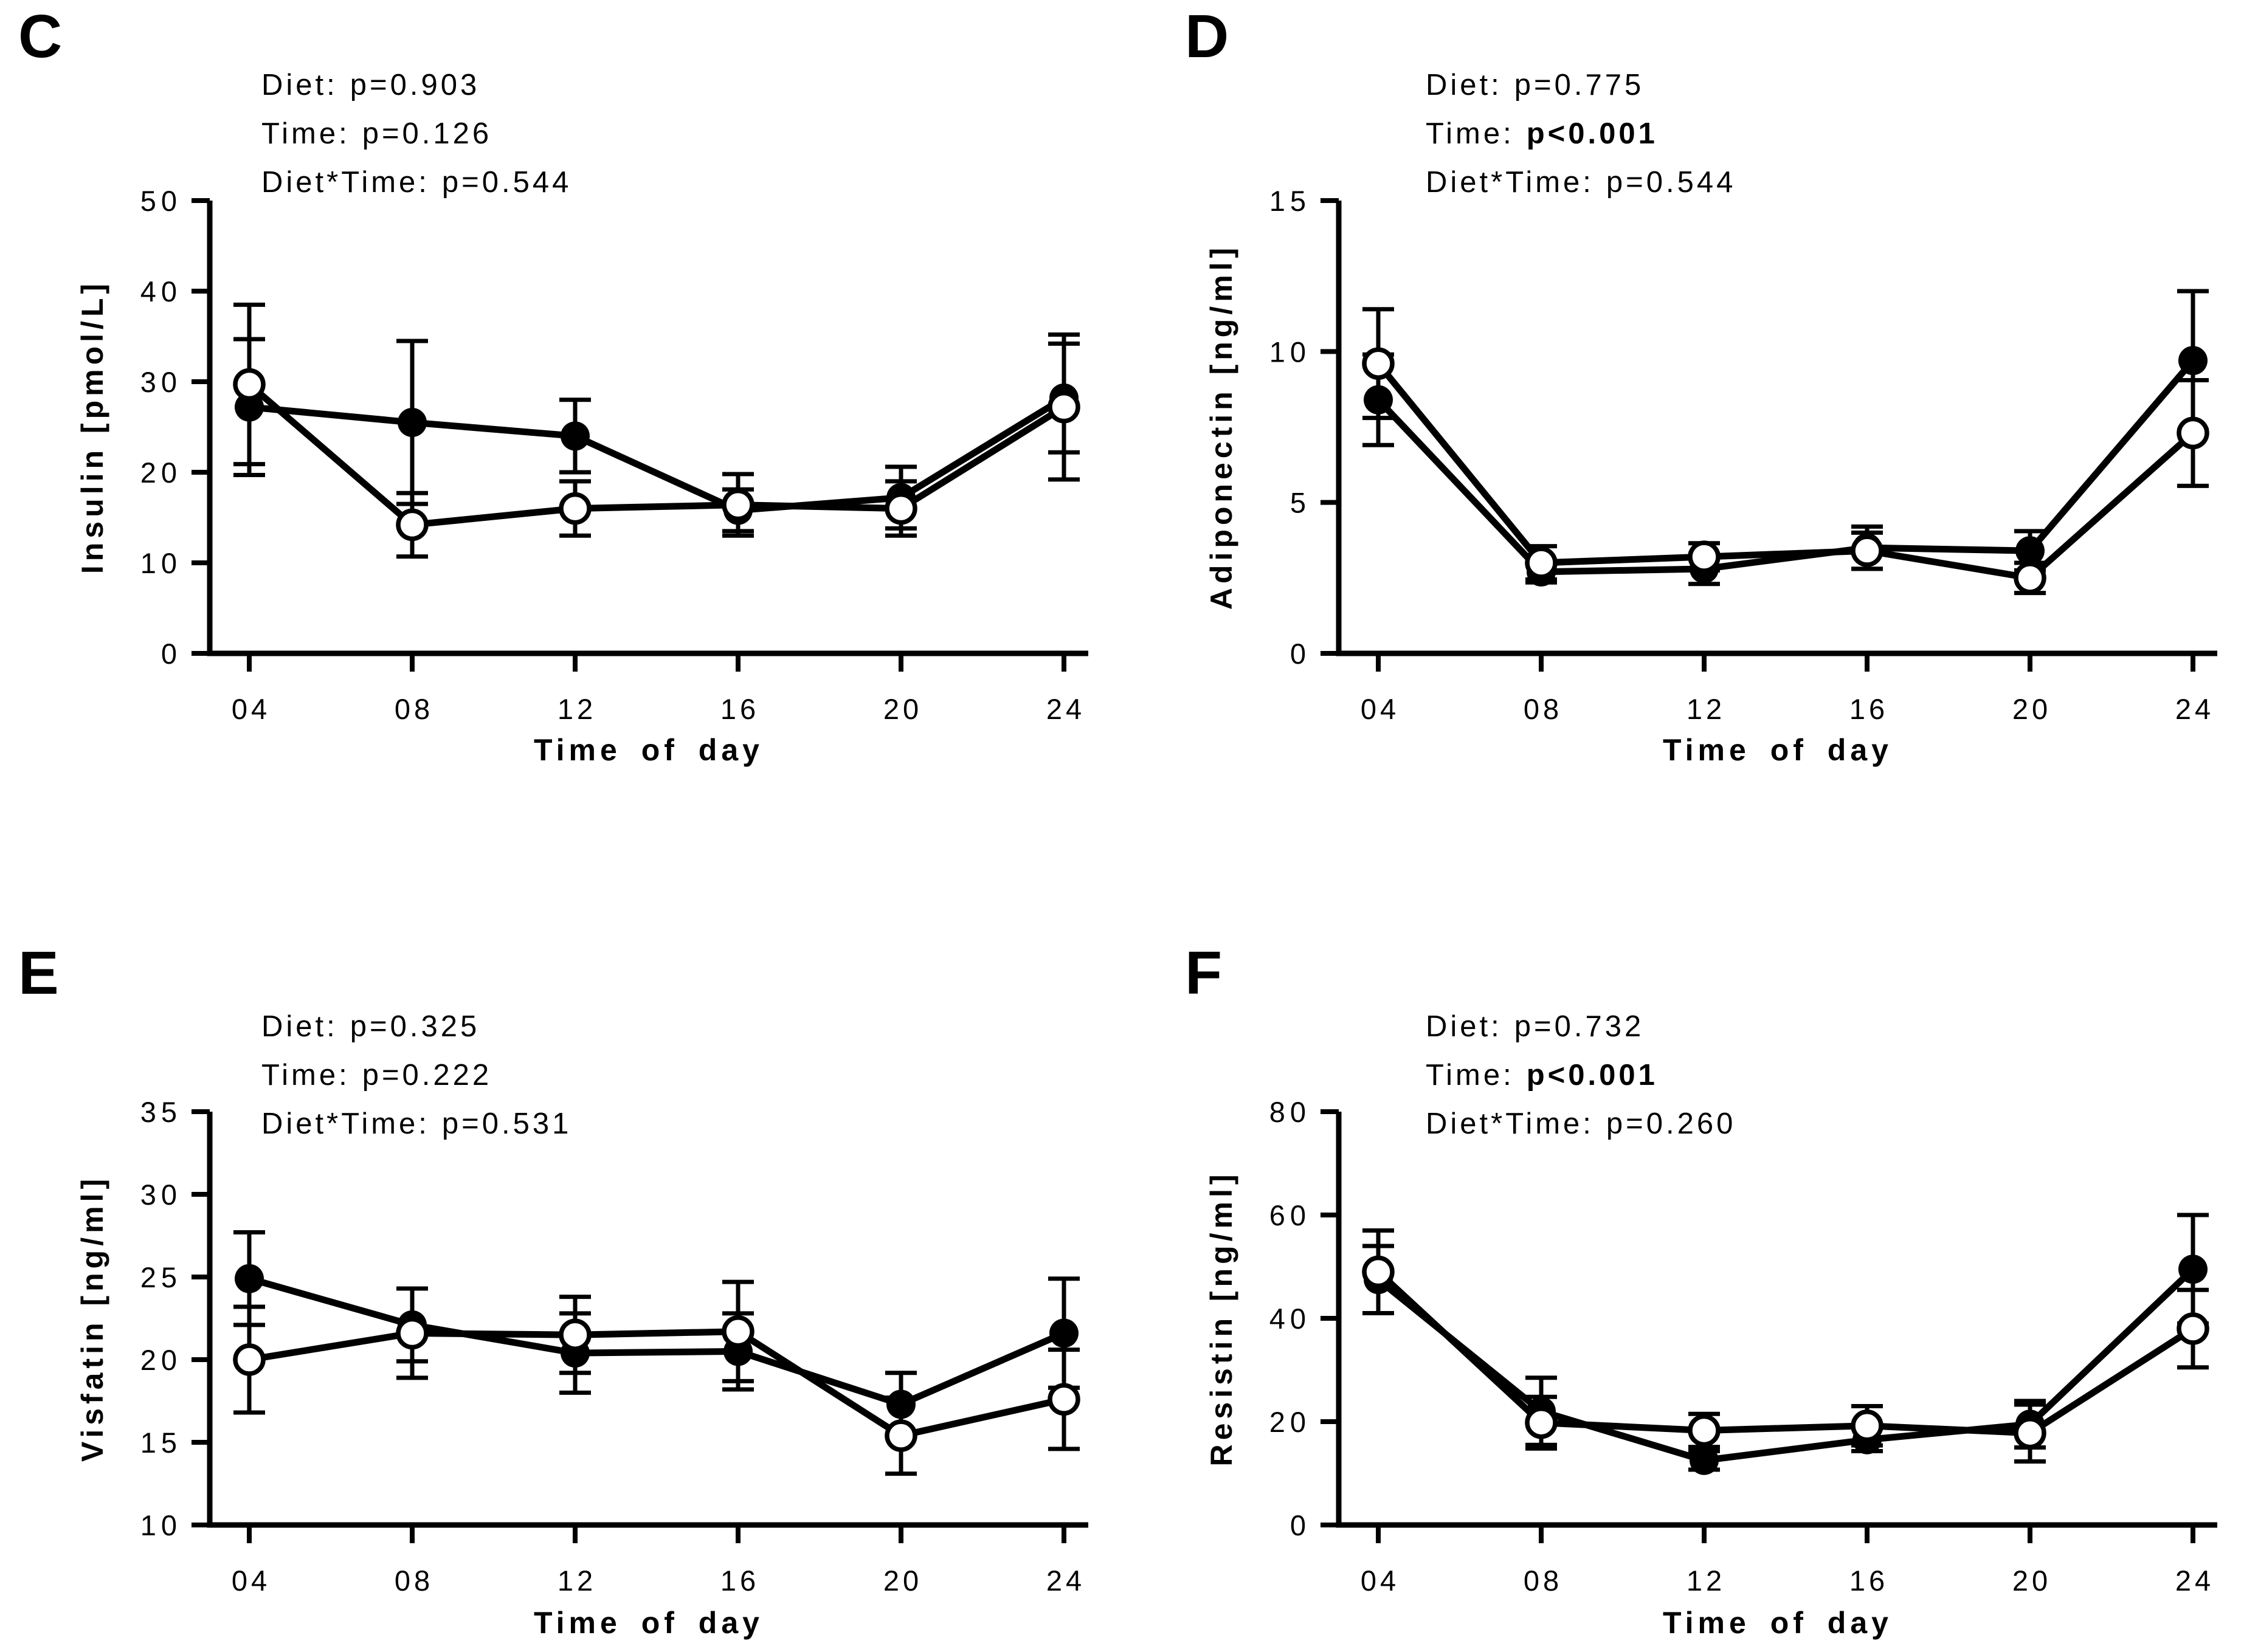 The image size is (2258, 1652). I want to click on panel-letter-c: C, so click(40, 36).